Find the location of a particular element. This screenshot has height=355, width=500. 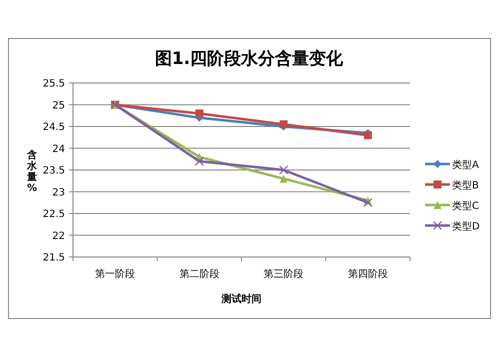

legend-label: 类型C is located at coordinates (465, 206).